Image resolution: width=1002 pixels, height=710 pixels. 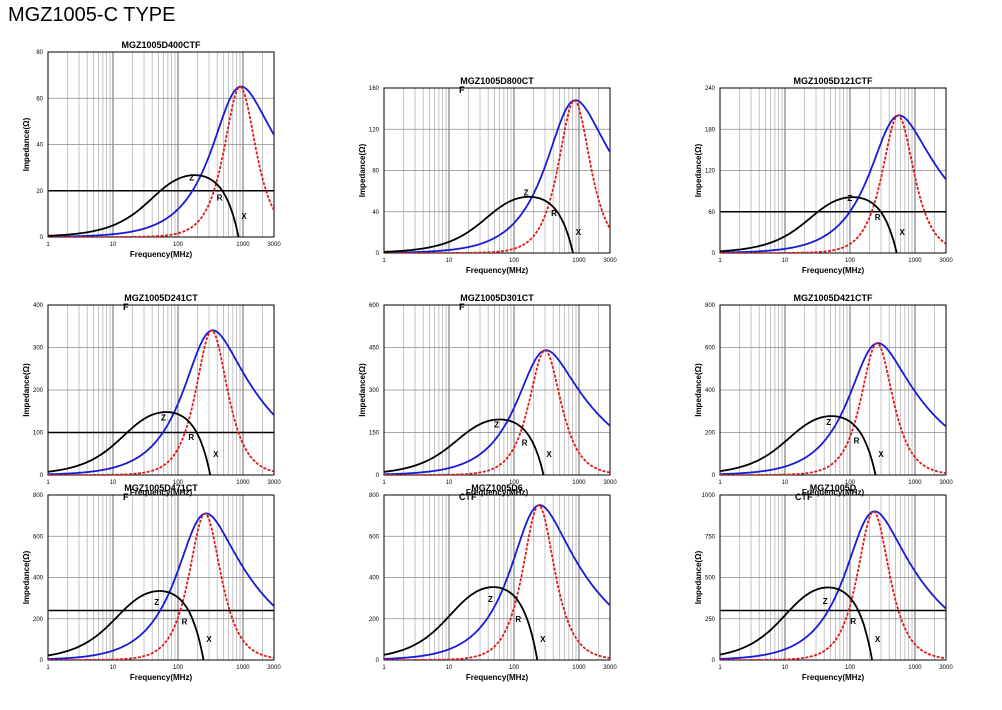 I want to click on y-tick-label: 800, so click(x=38, y=496).